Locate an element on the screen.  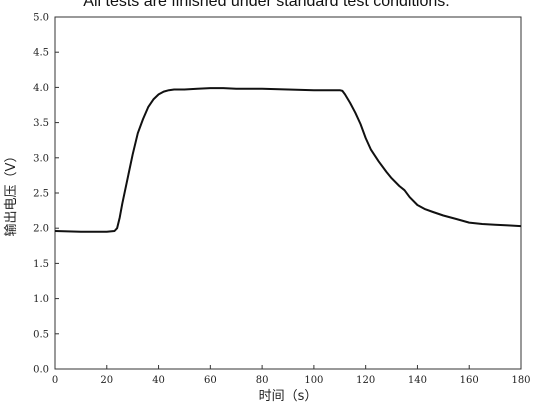
x-axis: 0 20 40 60 80 100 120 140 160 180 is located at coordinates (291, 375).